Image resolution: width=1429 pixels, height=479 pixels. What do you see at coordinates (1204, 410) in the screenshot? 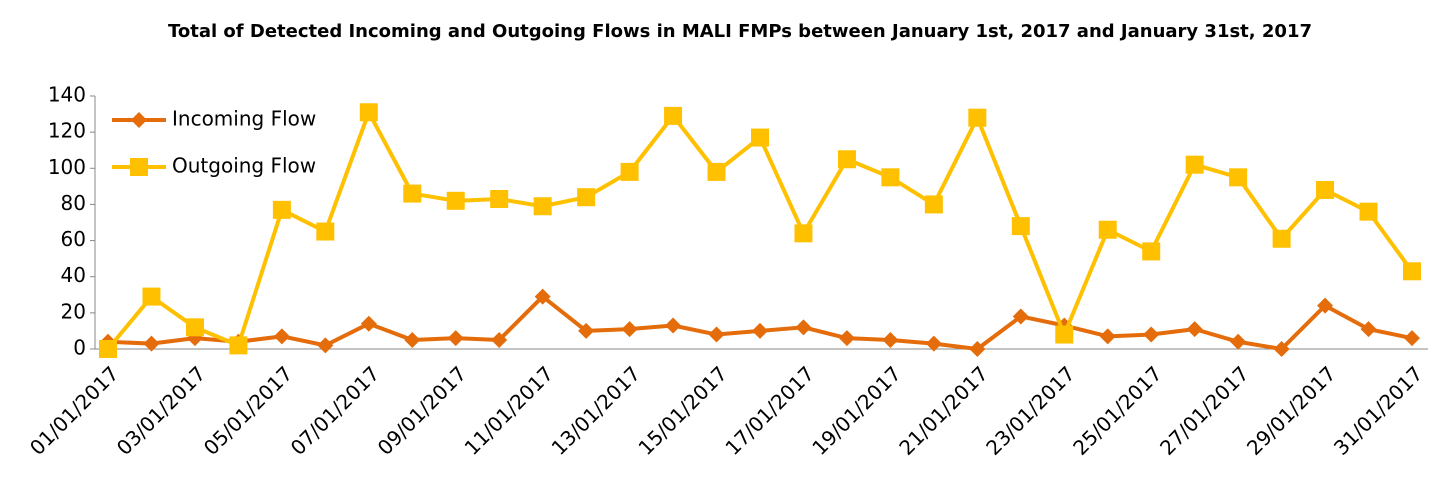
I see `x-tick-label: 27/01/2017` at bounding box center [1204, 410].